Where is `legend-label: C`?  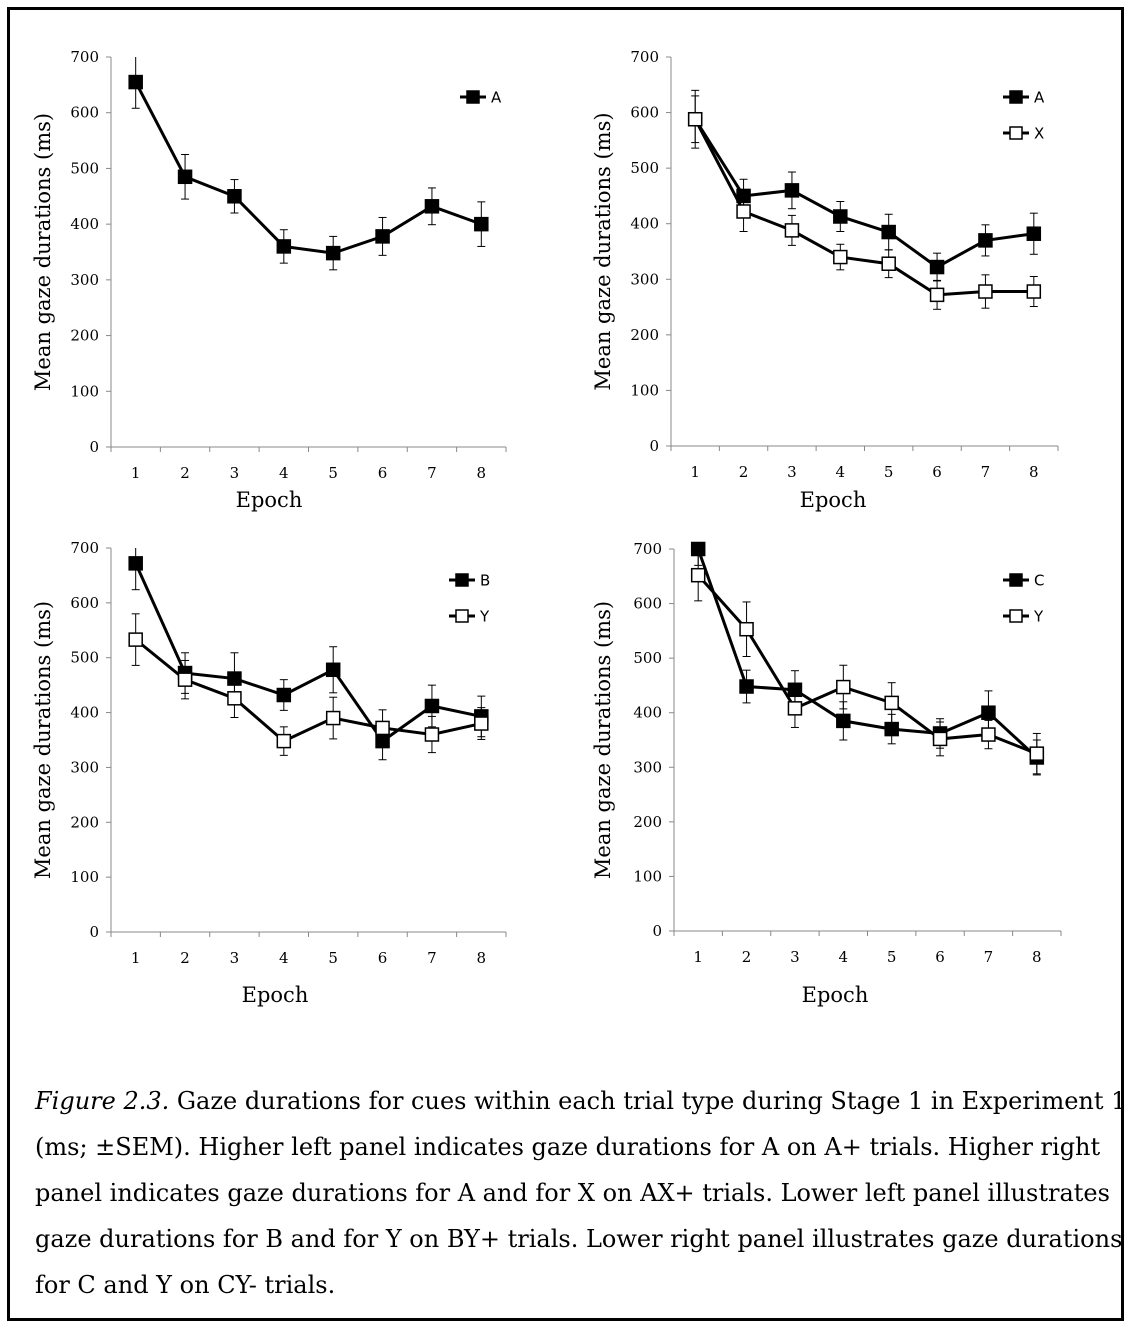
legend-label: C is located at coordinates (1039, 581).